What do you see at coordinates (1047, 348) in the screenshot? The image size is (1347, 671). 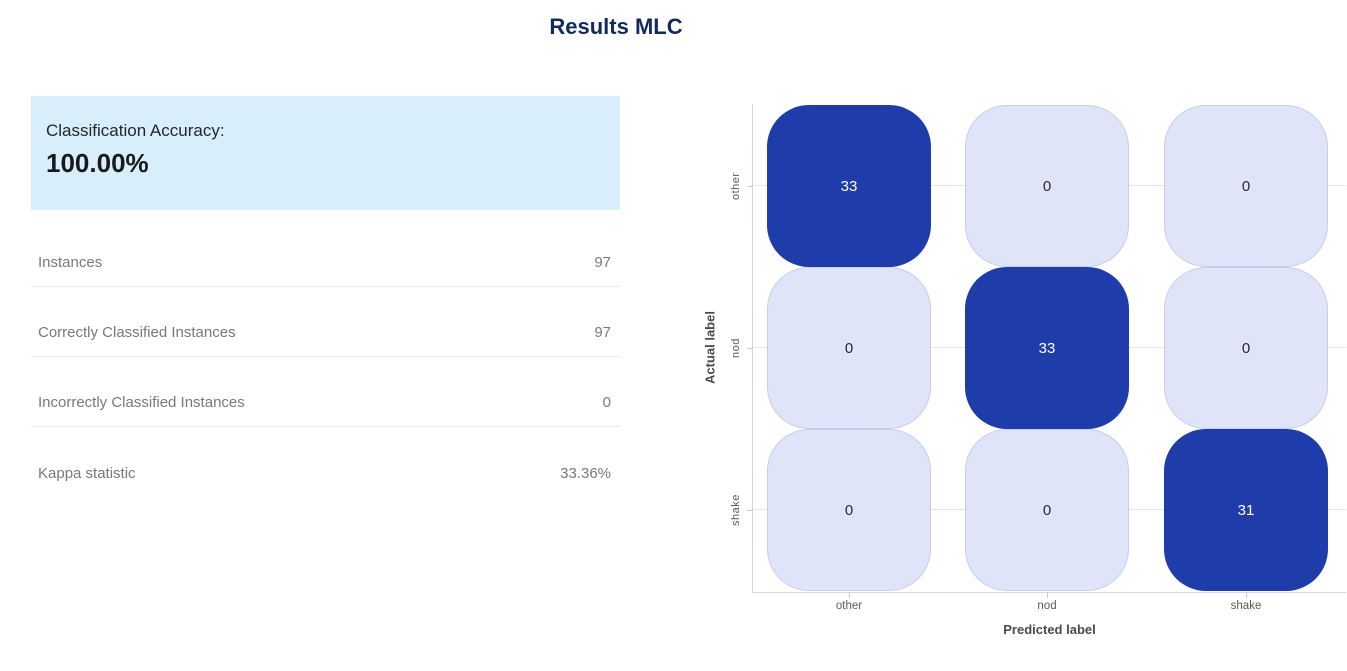 I see `heatmap-cell-nod-nod: 33` at bounding box center [1047, 348].